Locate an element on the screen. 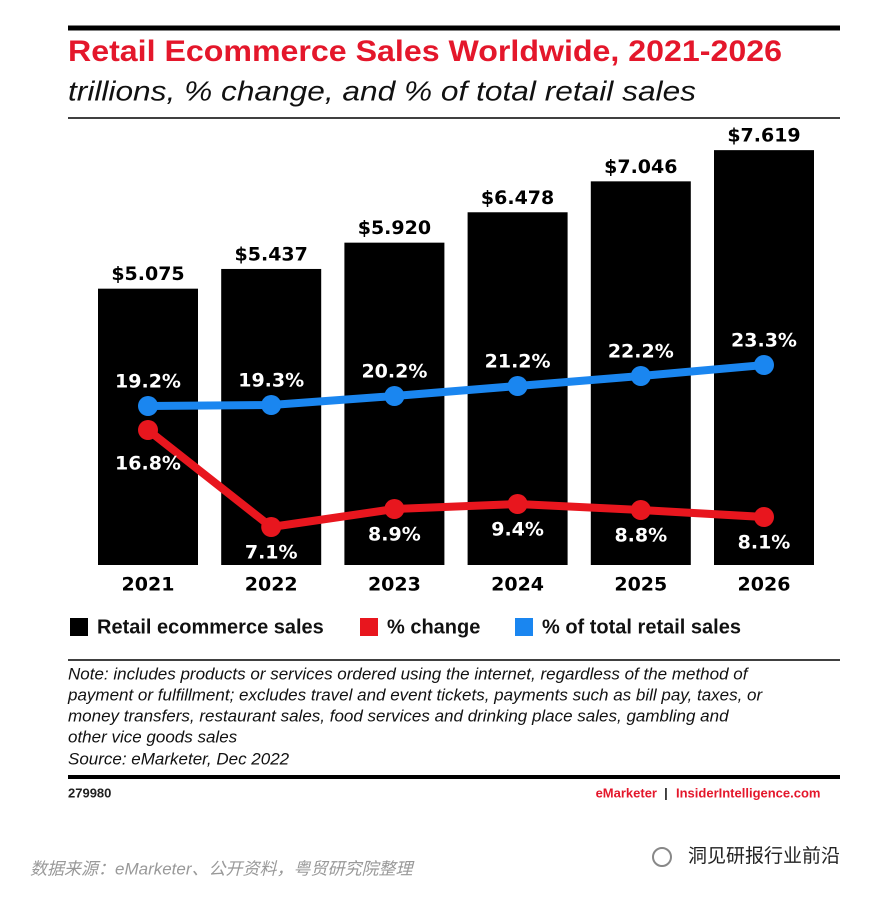 This screenshot has width=894, height=897. account: 洞见研报行业前沿 is located at coordinates (764, 856).